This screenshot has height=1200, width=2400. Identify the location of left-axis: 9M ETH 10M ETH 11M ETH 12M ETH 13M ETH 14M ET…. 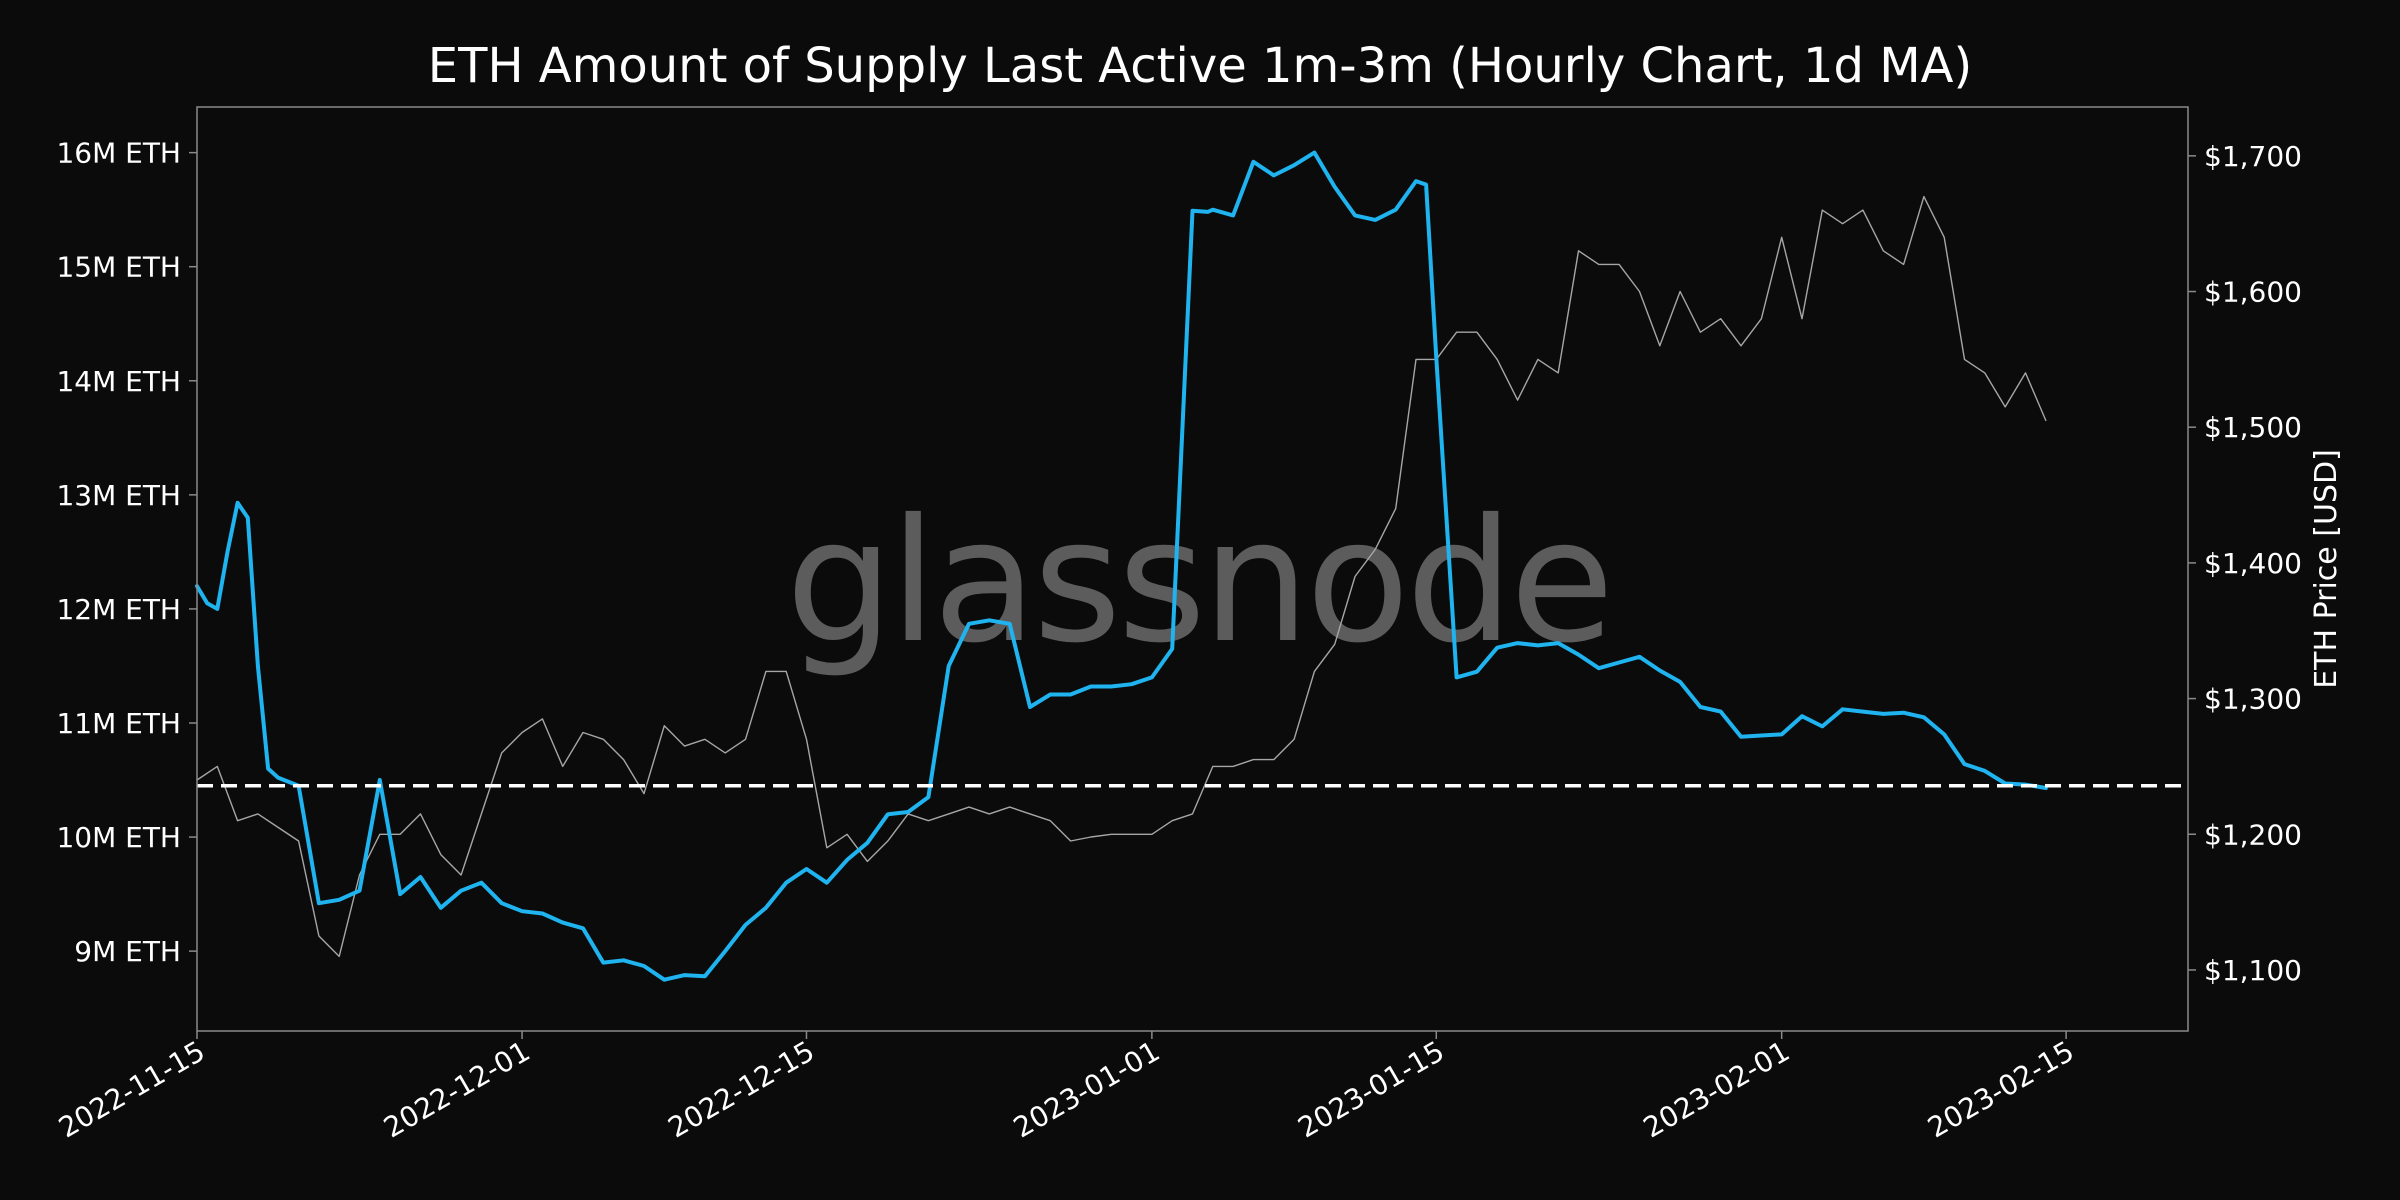
(126, 552).